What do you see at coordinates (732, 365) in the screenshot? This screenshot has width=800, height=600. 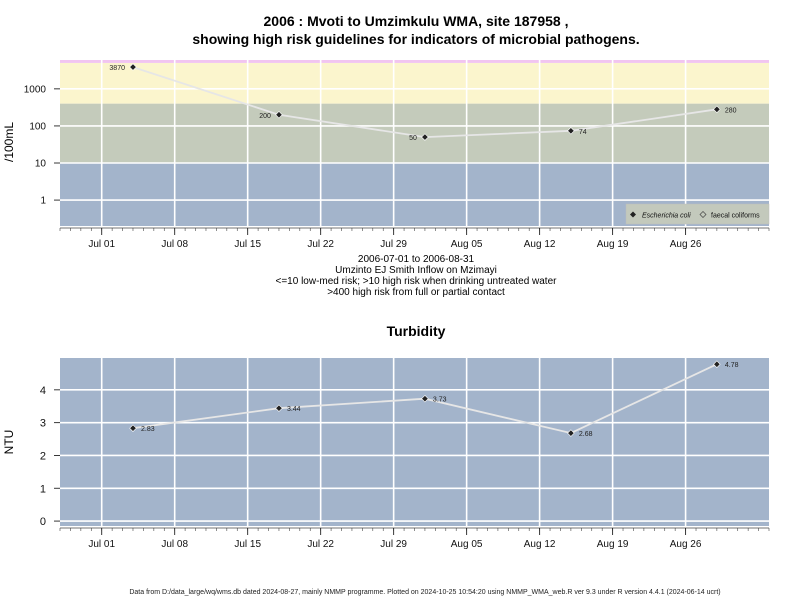 I see `turbidity-data-label: 4.78` at bounding box center [732, 365].